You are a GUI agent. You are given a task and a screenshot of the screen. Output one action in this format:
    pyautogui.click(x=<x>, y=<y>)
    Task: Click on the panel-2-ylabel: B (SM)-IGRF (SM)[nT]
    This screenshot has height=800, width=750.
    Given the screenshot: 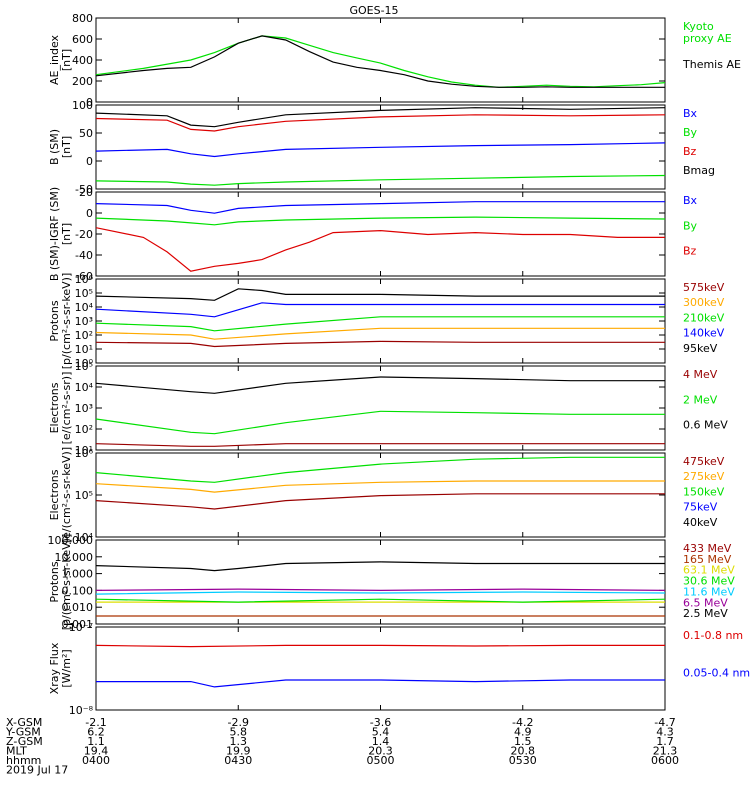 What is the action you would take?
    pyautogui.click(x=60, y=234)
    